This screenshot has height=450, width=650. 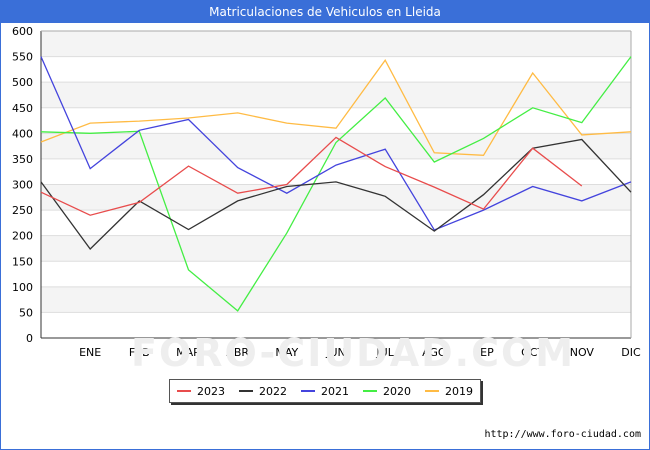 What do you see at coordinates (286, 352) in the screenshot?
I see `x-tick-label: MAY` at bounding box center [286, 352].